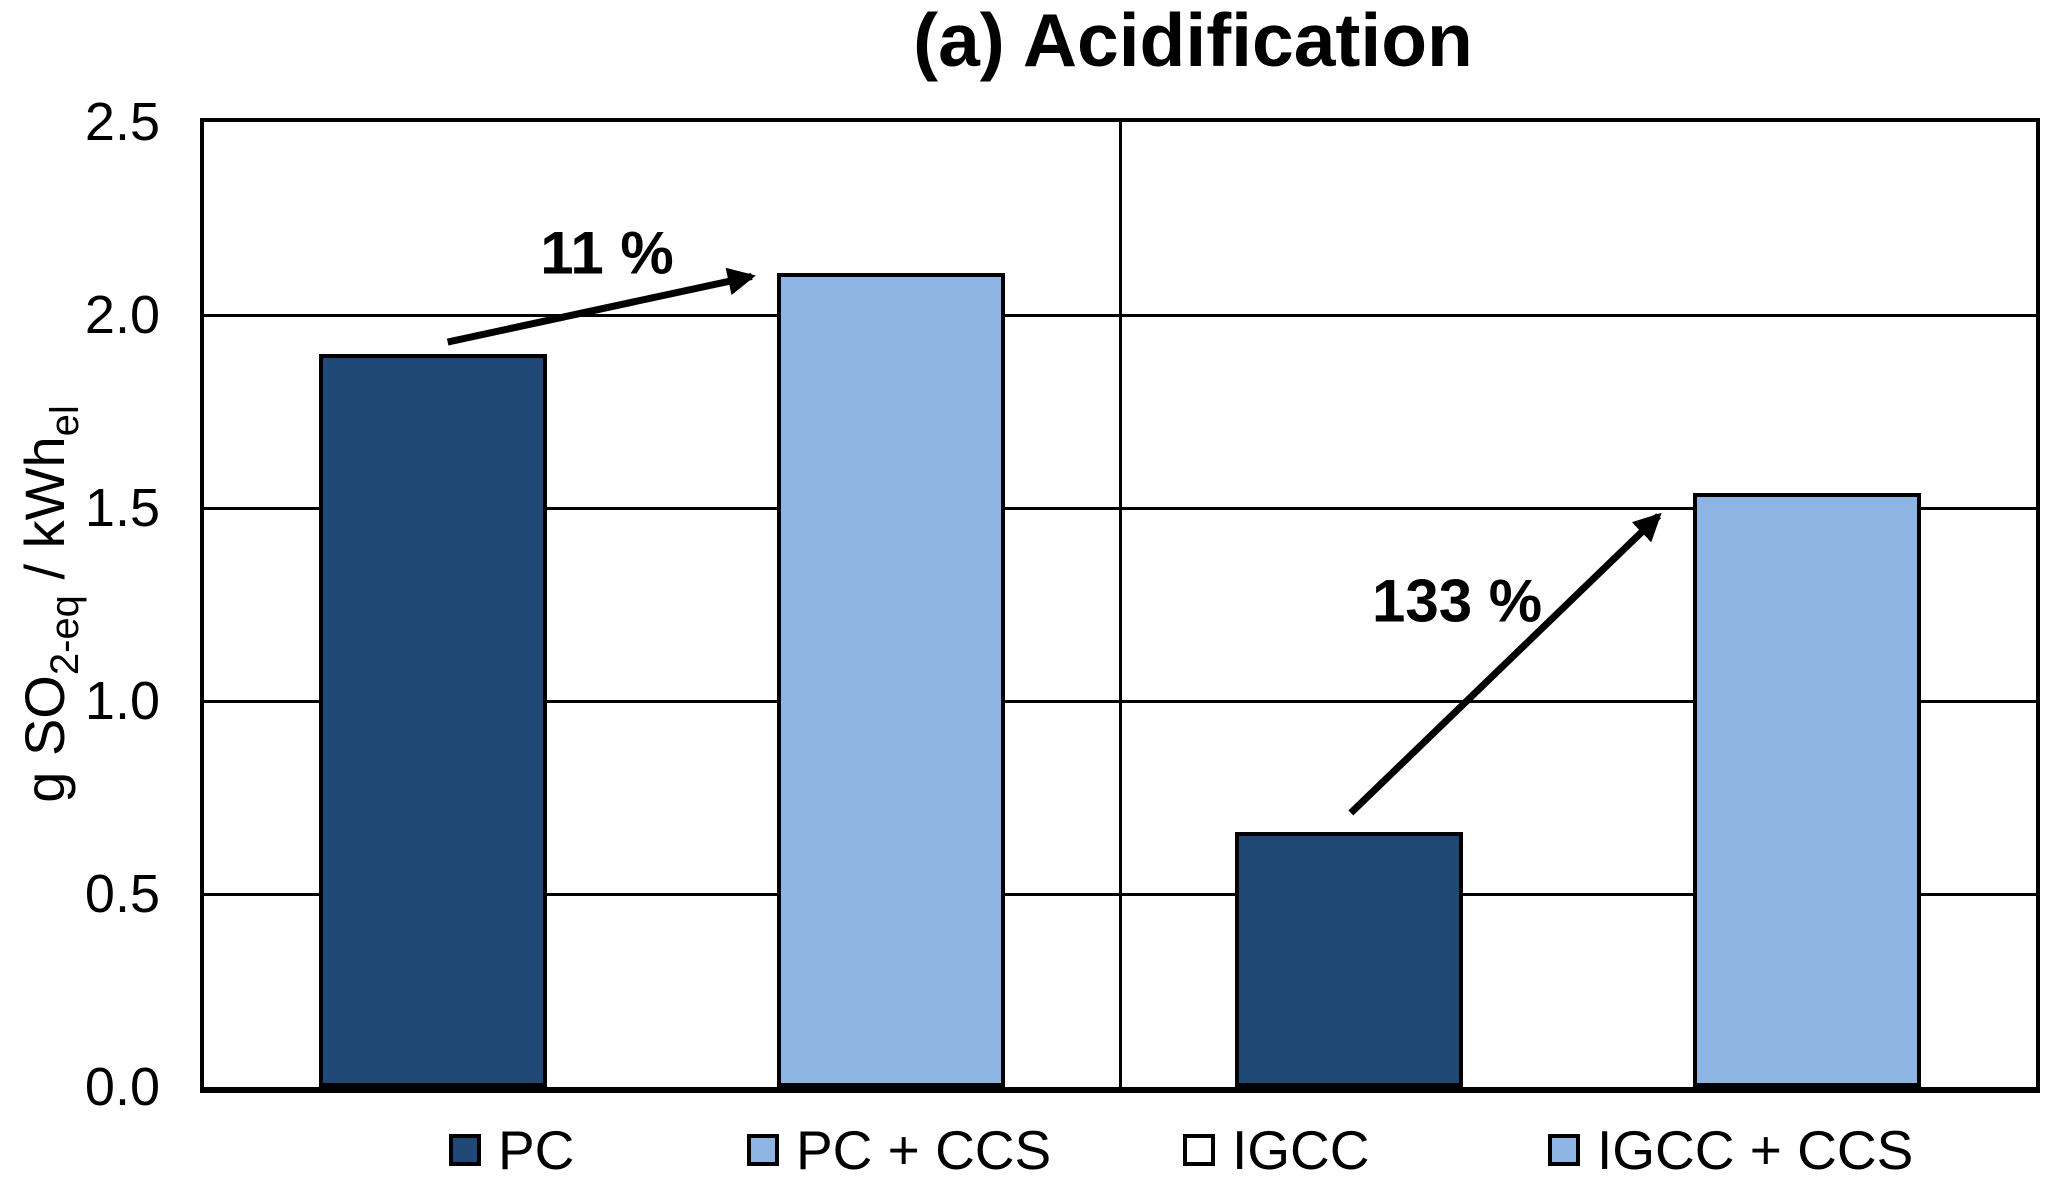 Image resolution: width=2060 pixels, height=1186 pixels. I want to click on legend-item-igcc: IGCC, so click(1276, 1150).